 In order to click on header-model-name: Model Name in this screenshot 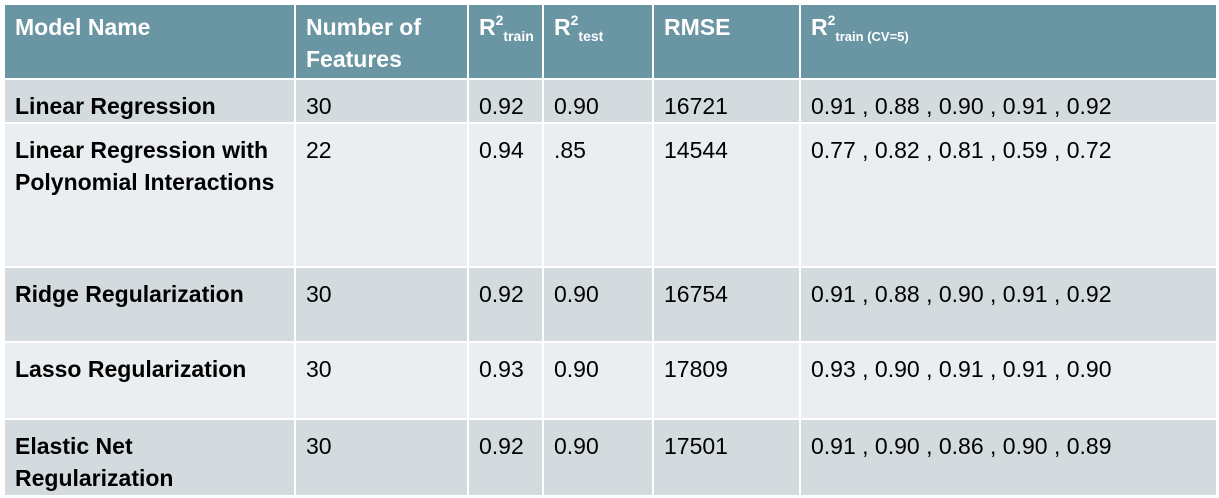, I will do `click(149, 41)`.